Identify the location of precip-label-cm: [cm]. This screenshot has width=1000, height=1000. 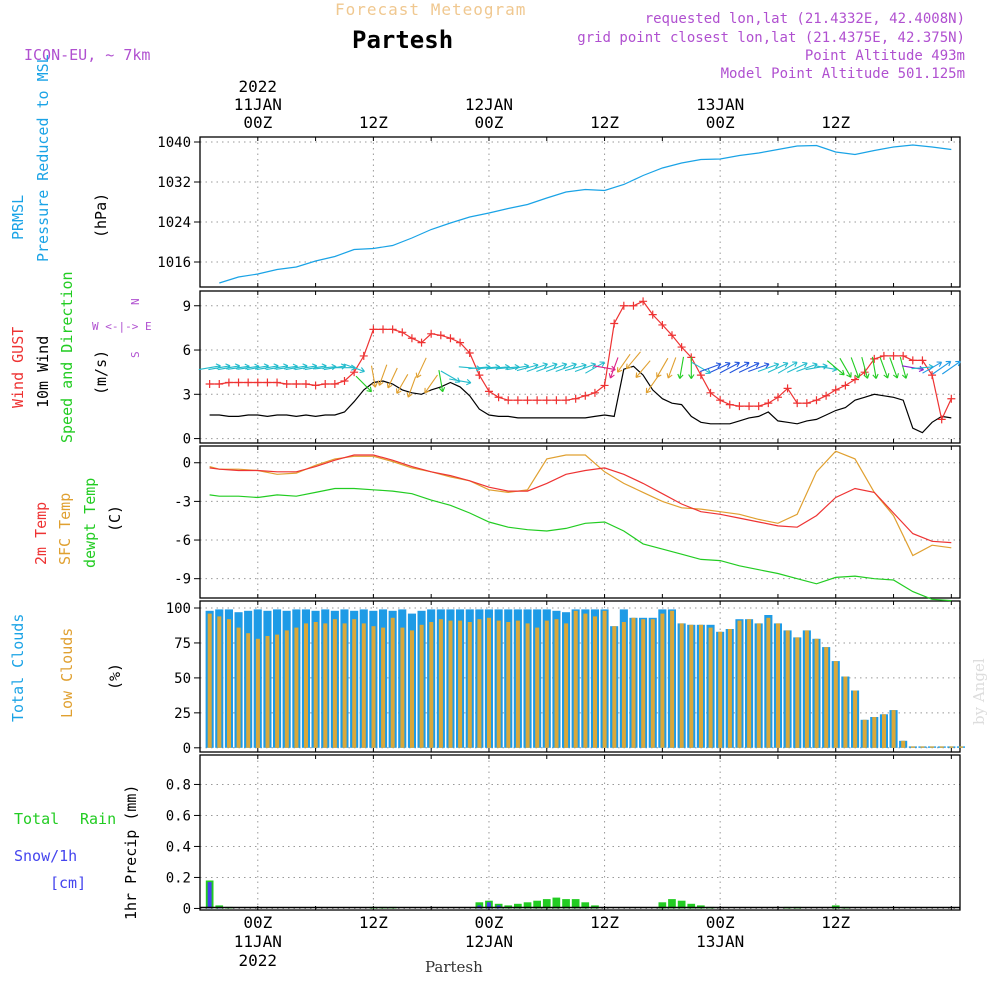
(68, 883).